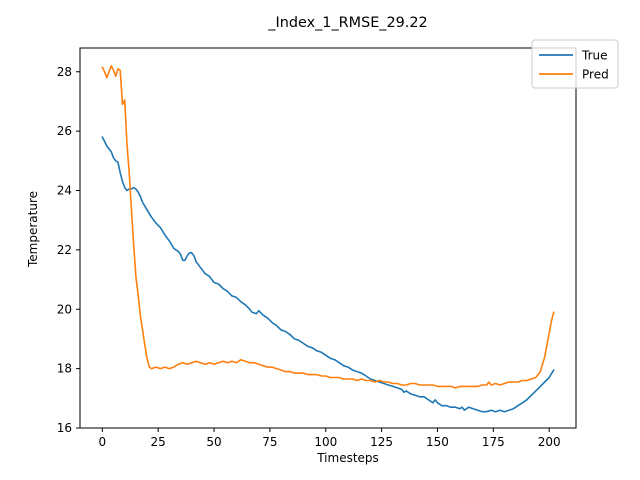 Image resolution: width=640 pixels, height=480 pixels. What do you see at coordinates (381, 442) in the screenshot?
I see `x-tick-label: 125` at bounding box center [381, 442].